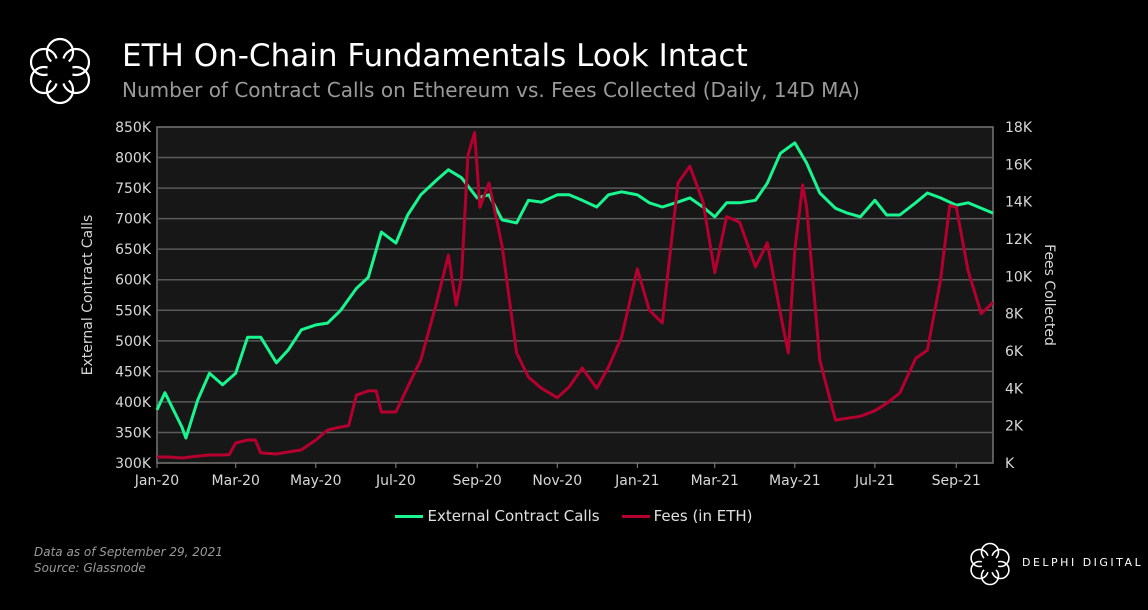 This screenshot has height=610, width=1148. Describe the element at coordinates (1019, 128) in the screenshot. I see `y2-tick-label: 18K` at that location.